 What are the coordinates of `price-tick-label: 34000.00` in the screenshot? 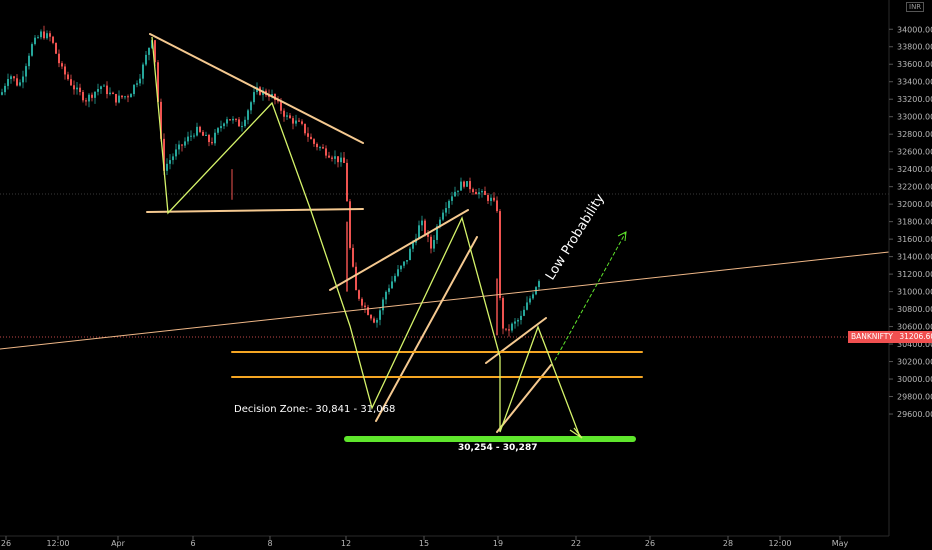 It's located at (914, 29).